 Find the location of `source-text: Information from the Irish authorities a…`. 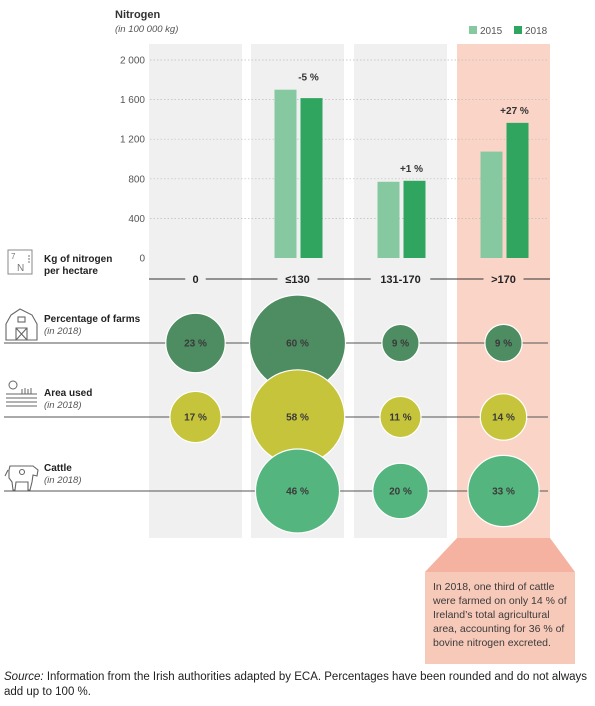

source-text: Information from the Irish authorities a… is located at coordinates (296, 684).